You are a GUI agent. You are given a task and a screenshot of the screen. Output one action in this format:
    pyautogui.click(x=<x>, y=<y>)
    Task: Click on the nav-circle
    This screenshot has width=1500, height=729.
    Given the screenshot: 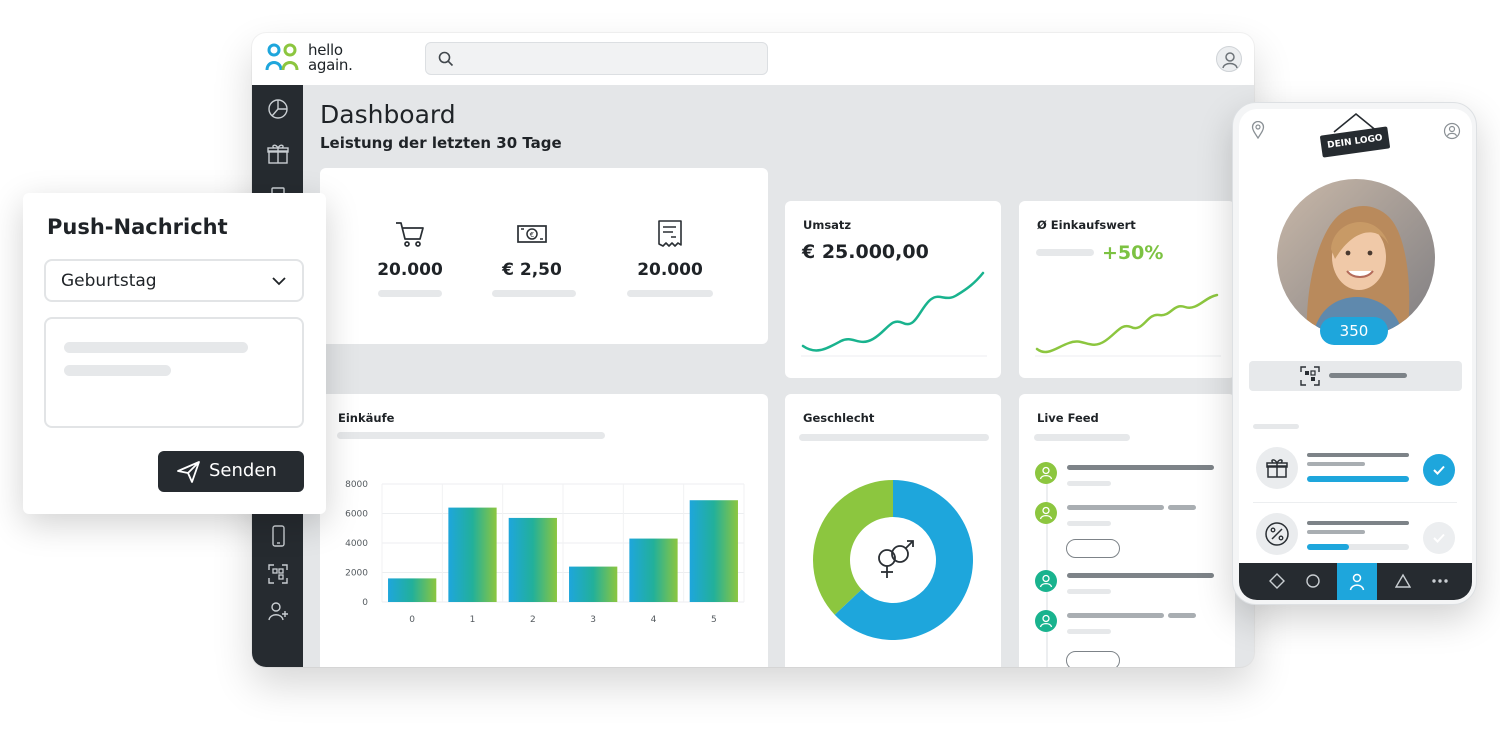 What is the action you would take?
    pyautogui.click(x=1313, y=581)
    